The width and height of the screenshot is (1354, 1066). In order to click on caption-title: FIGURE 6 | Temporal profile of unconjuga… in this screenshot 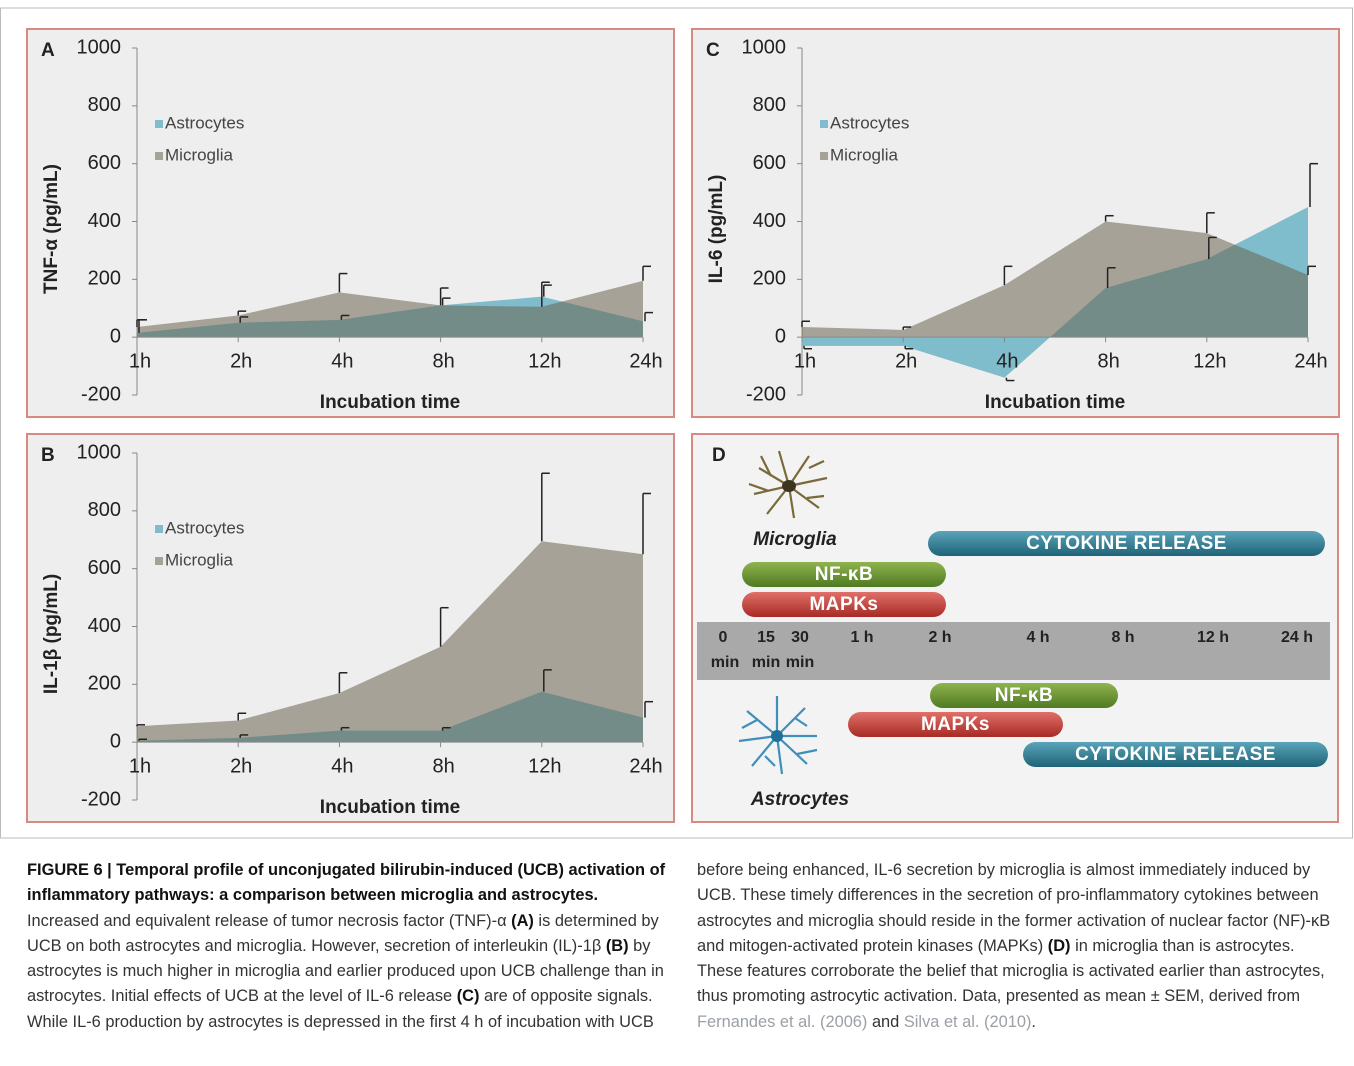, I will do `click(346, 883)`.